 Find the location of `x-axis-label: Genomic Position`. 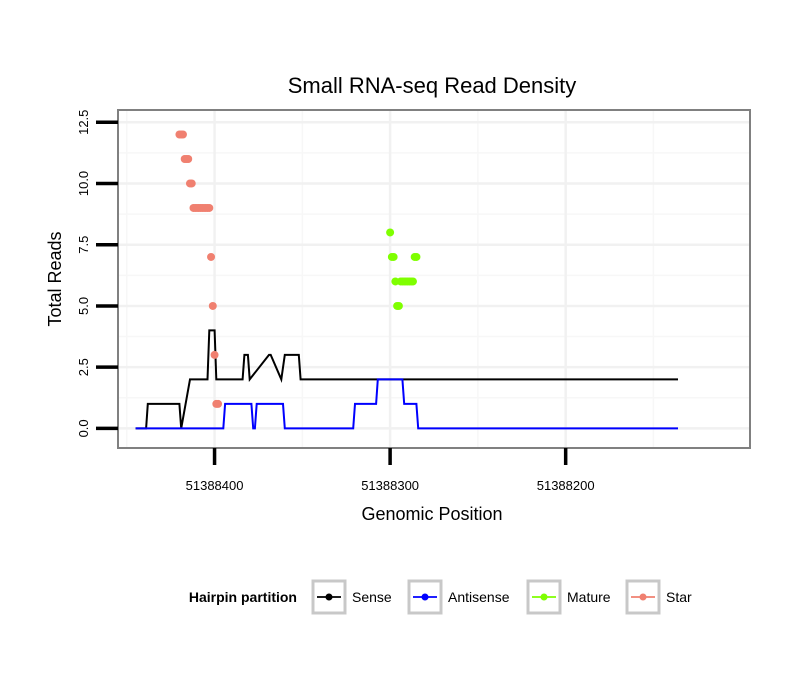

x-axis-label: Genomic Position is located at coordinates (431, 514).